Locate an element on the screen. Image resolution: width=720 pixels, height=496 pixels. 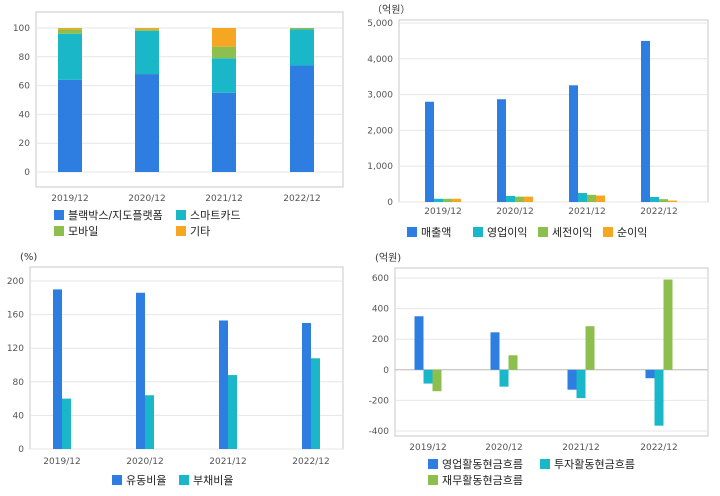
legend-label: 재무활동현금흐름 is located at coordinates (482, 480).